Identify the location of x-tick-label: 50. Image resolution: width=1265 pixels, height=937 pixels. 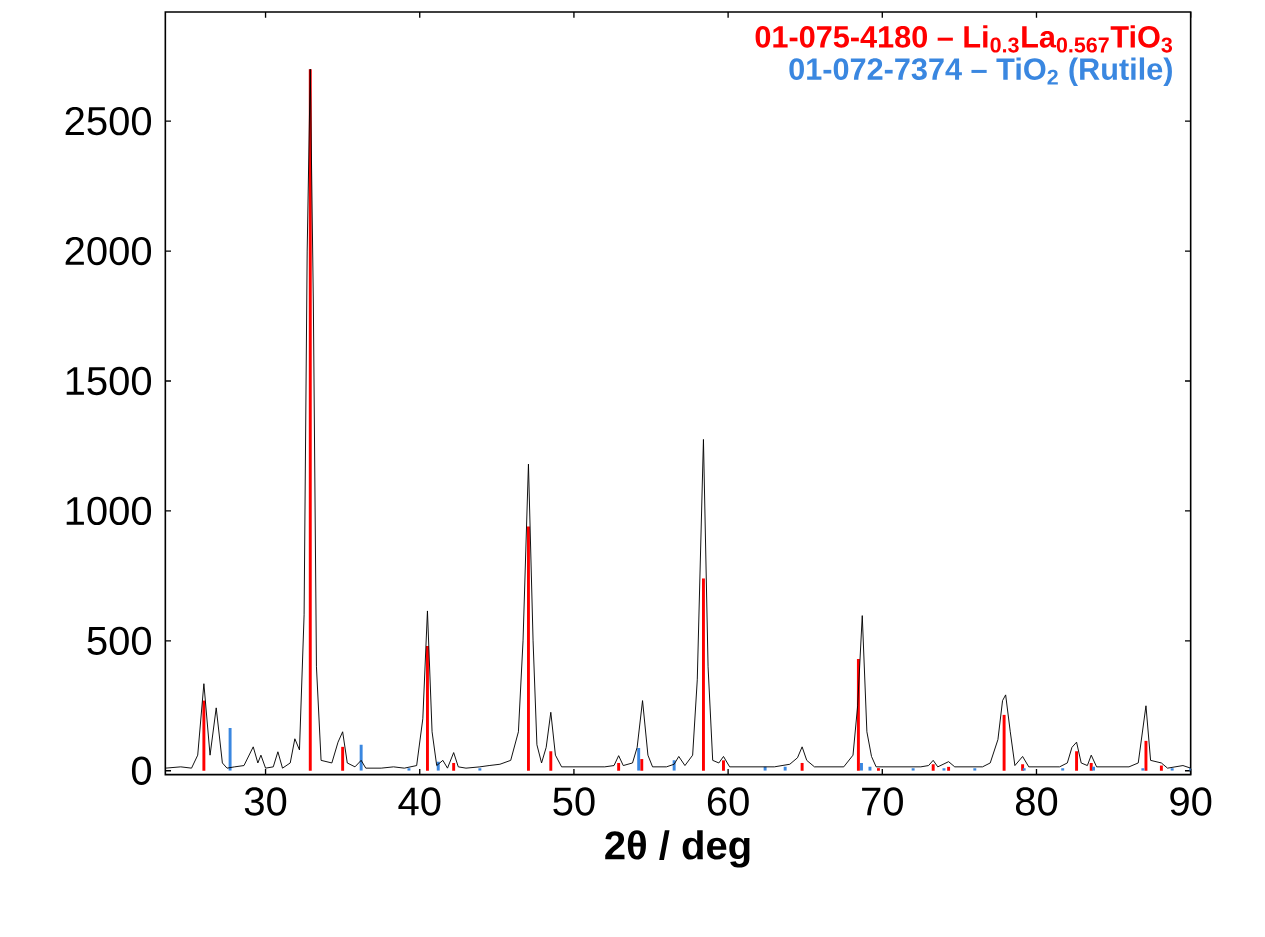
(574, 801).